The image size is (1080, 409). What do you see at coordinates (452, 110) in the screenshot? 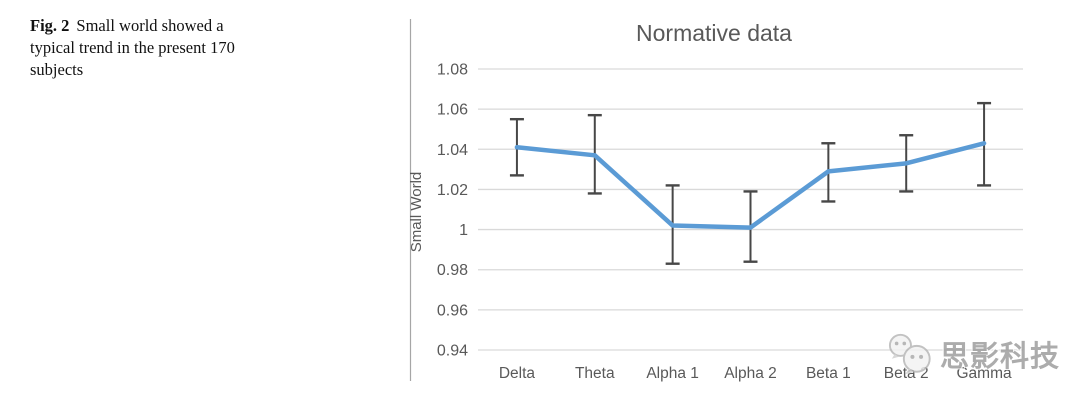
I see `y-tick-label: 1.06` at bounding box center [452, 110].